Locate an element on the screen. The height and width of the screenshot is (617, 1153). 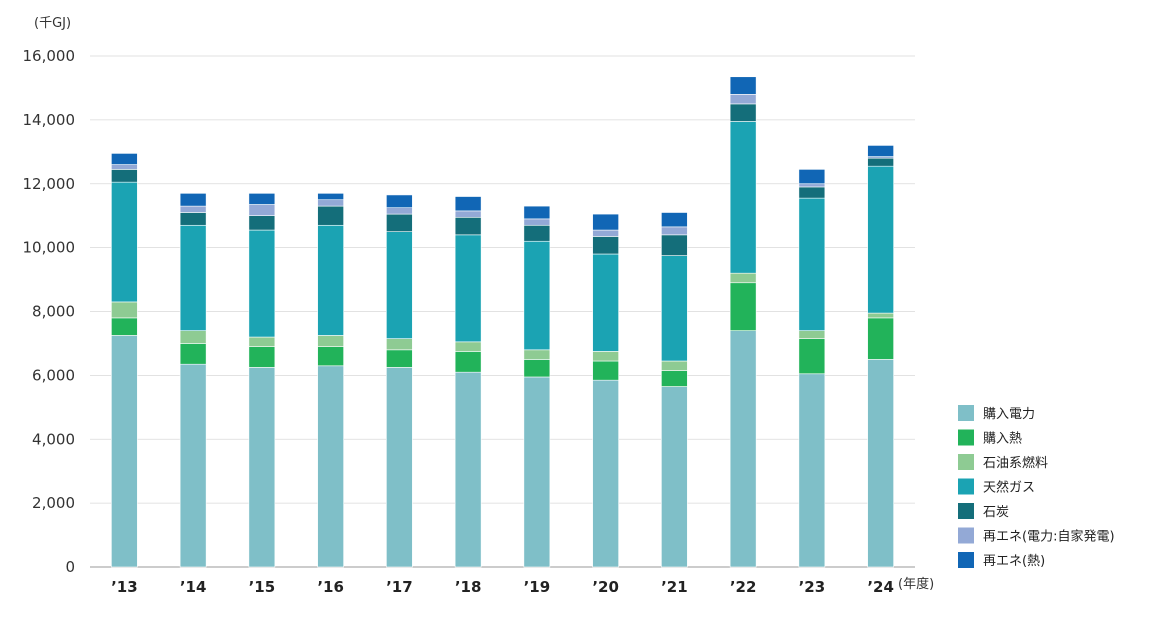
x-tick-label: ’21 is located at coordinates (674, 587).